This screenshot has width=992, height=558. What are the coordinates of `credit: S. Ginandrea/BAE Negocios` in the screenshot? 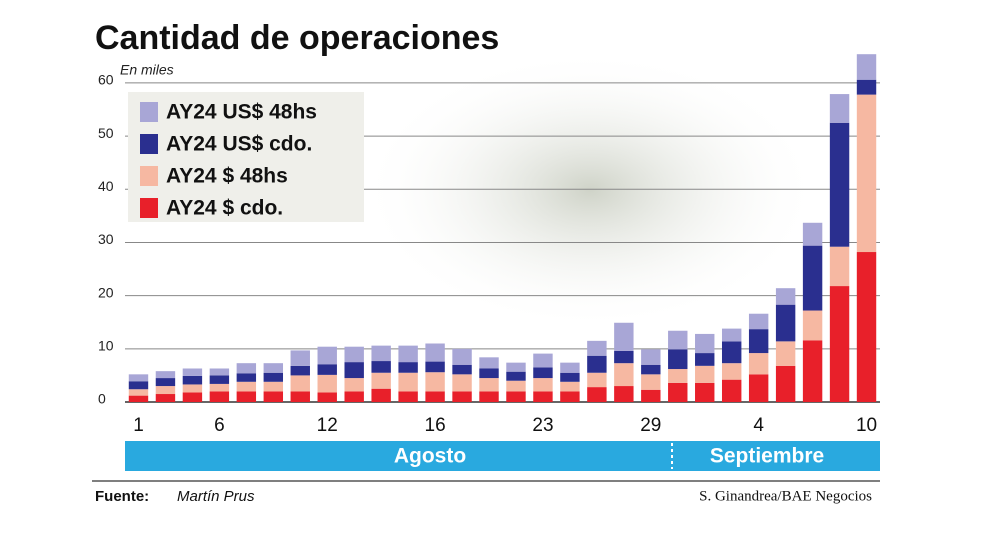 It's located at (785, 496).